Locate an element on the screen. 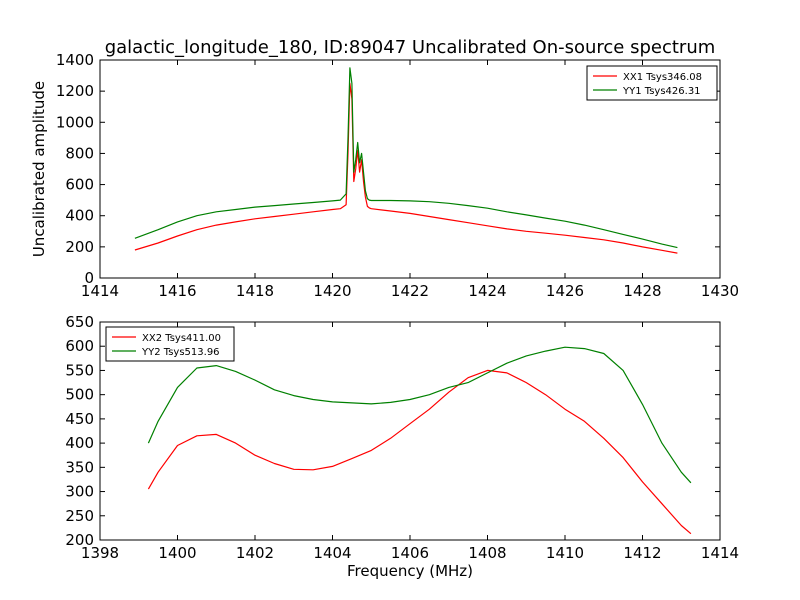 The image size is (800, 600). x-tick-label: 1426 is located at coordinates (565, 291).